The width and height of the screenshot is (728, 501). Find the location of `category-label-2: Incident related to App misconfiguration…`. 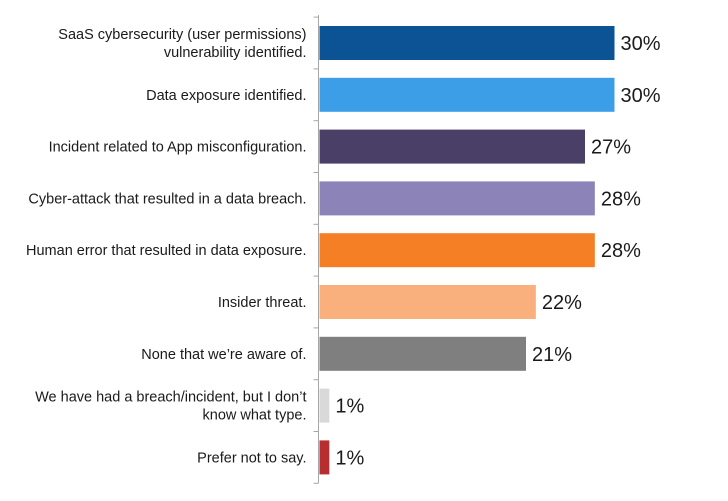

category-label-2: Incident related to App misconfiguration… is located at coordinates (178, 148).